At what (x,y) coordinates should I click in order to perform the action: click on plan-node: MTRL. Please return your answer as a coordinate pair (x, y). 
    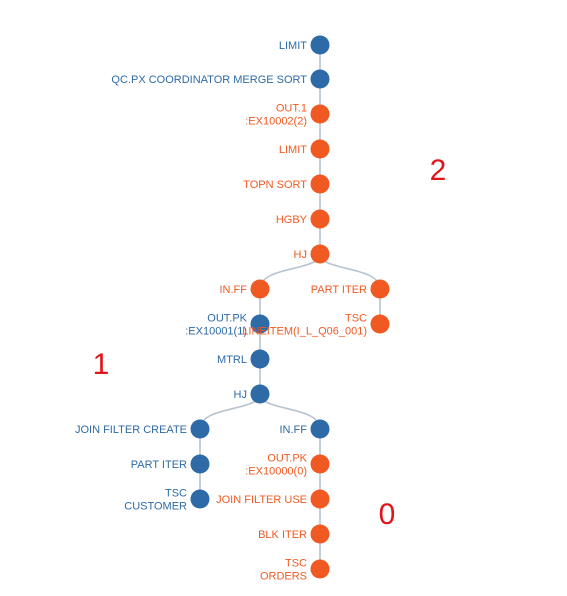
    Looking at the image, I should click on (243, 359).